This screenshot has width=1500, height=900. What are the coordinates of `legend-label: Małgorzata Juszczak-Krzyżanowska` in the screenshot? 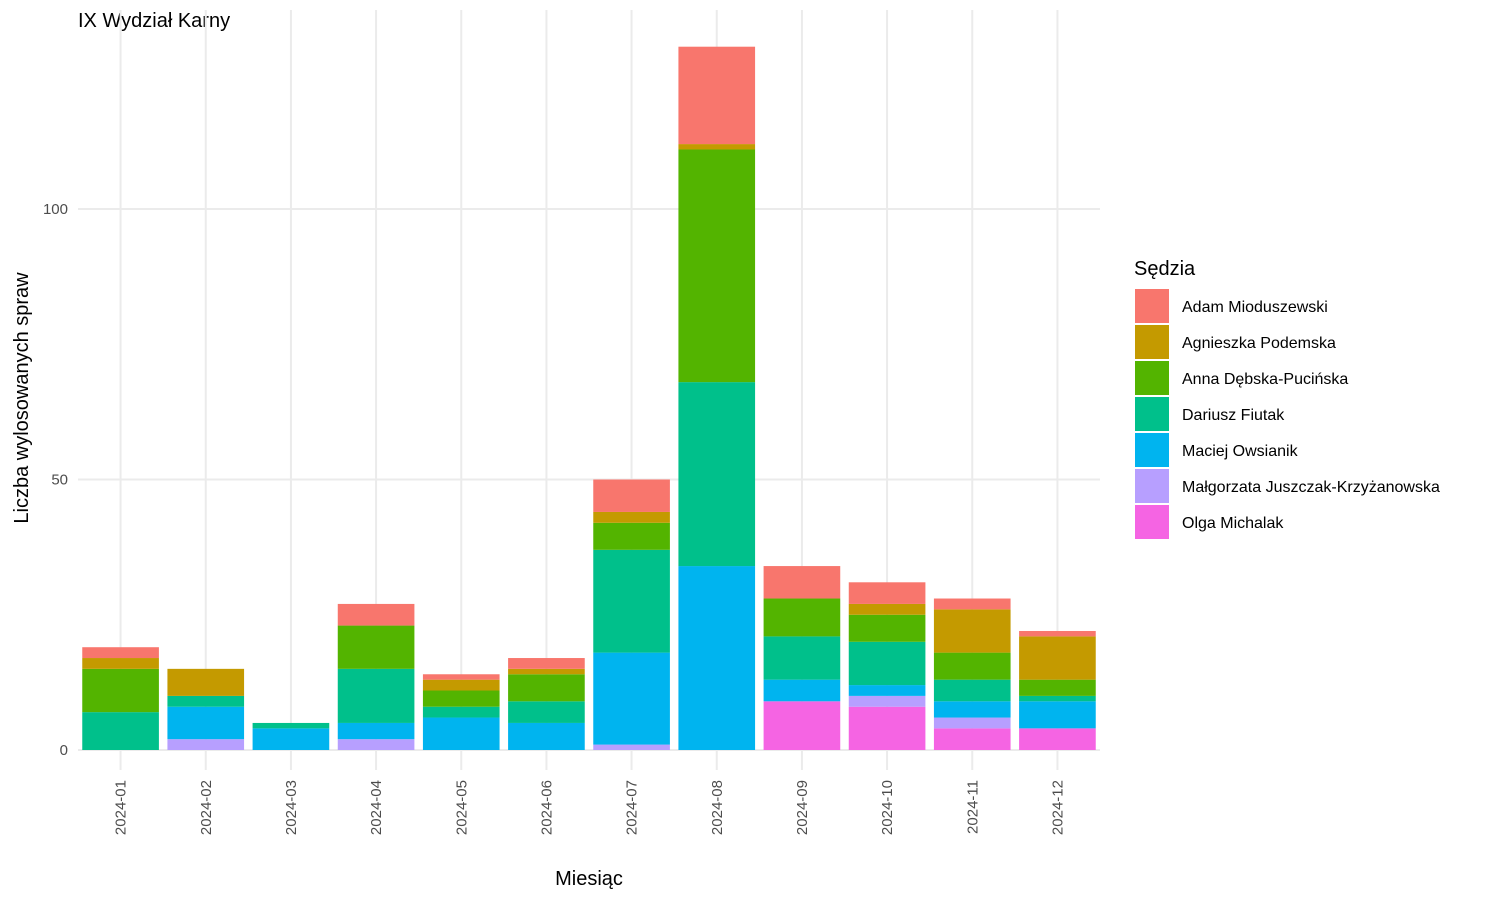 It's located at (1311, 487).